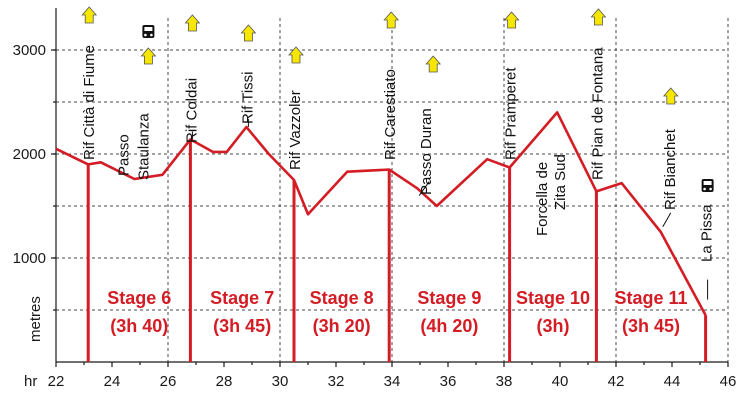 Image resolution: width=750 pixels, height=408 pixels. What do you see at coordinates (295, 130) in the screenshot?
I see `place-label: Rif Vazzoler` at bounding box center [295, 130].